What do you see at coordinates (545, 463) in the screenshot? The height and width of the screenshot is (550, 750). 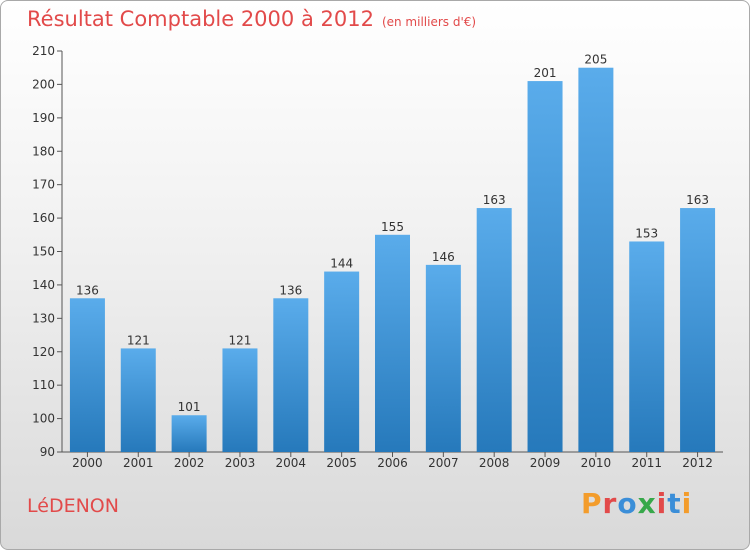 I see `x-tick-label: 2009` at bounding box center [545, 463].